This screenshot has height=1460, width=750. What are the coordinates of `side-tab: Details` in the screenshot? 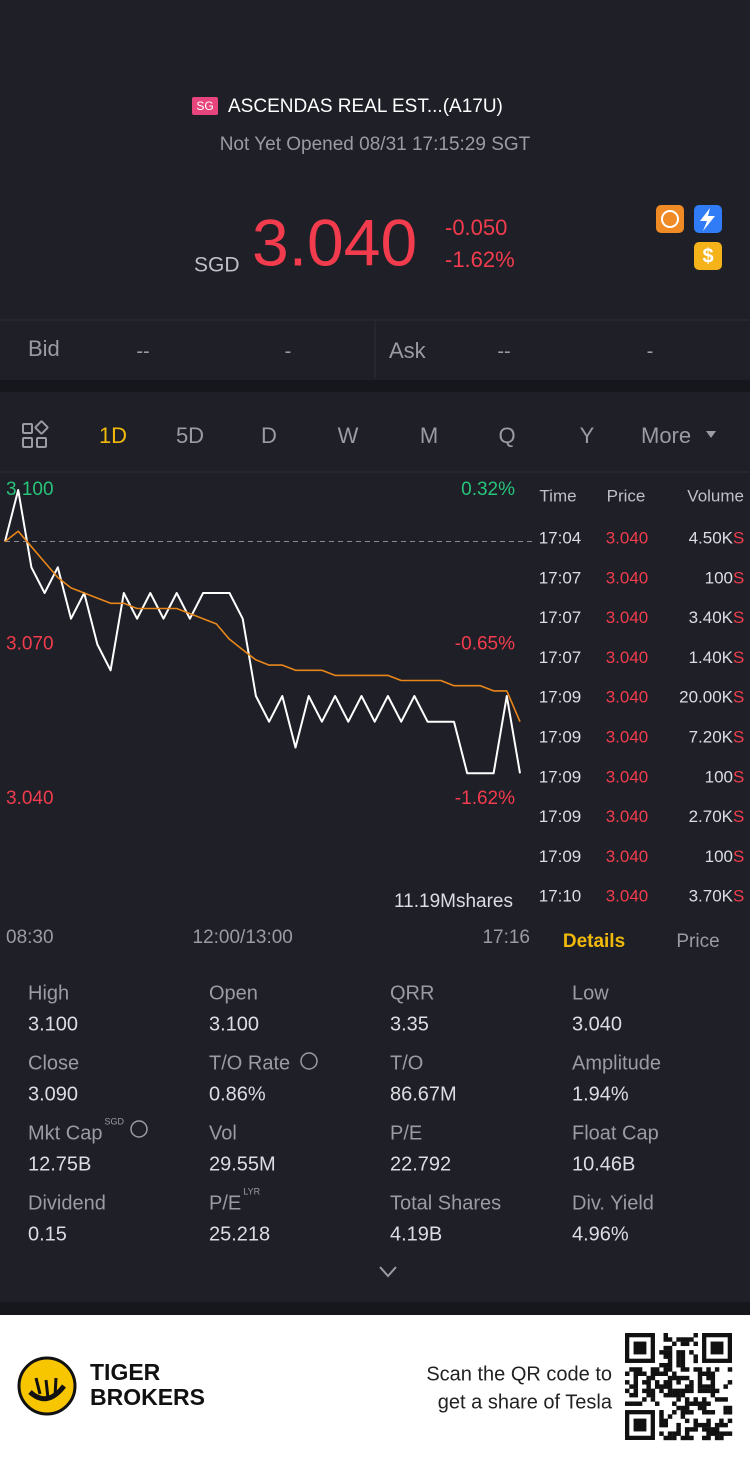 It's located at (594, 941).